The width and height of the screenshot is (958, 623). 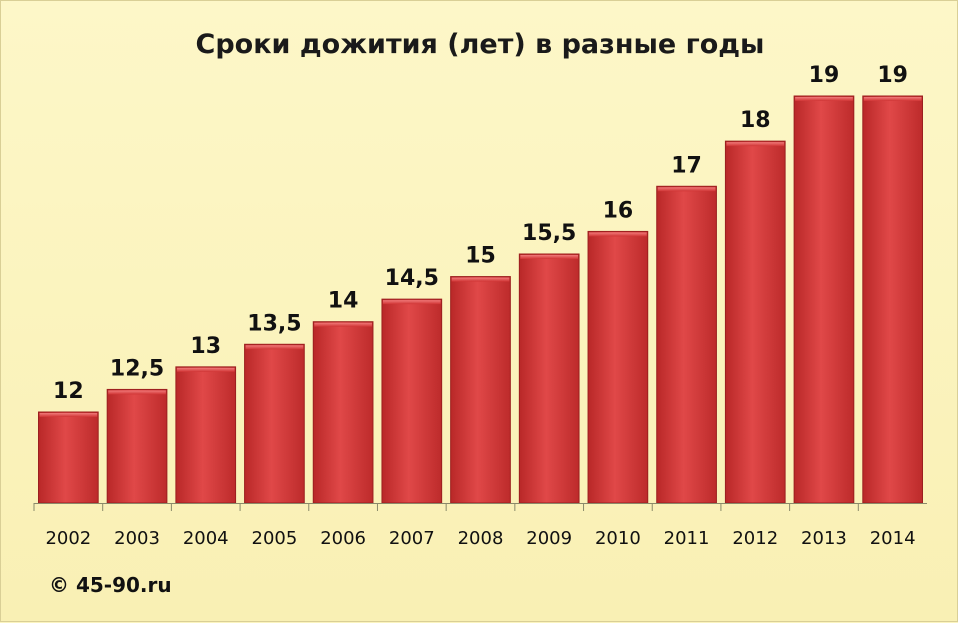 I want to click on data-label-2010: 16, so click(x=618, y=210).